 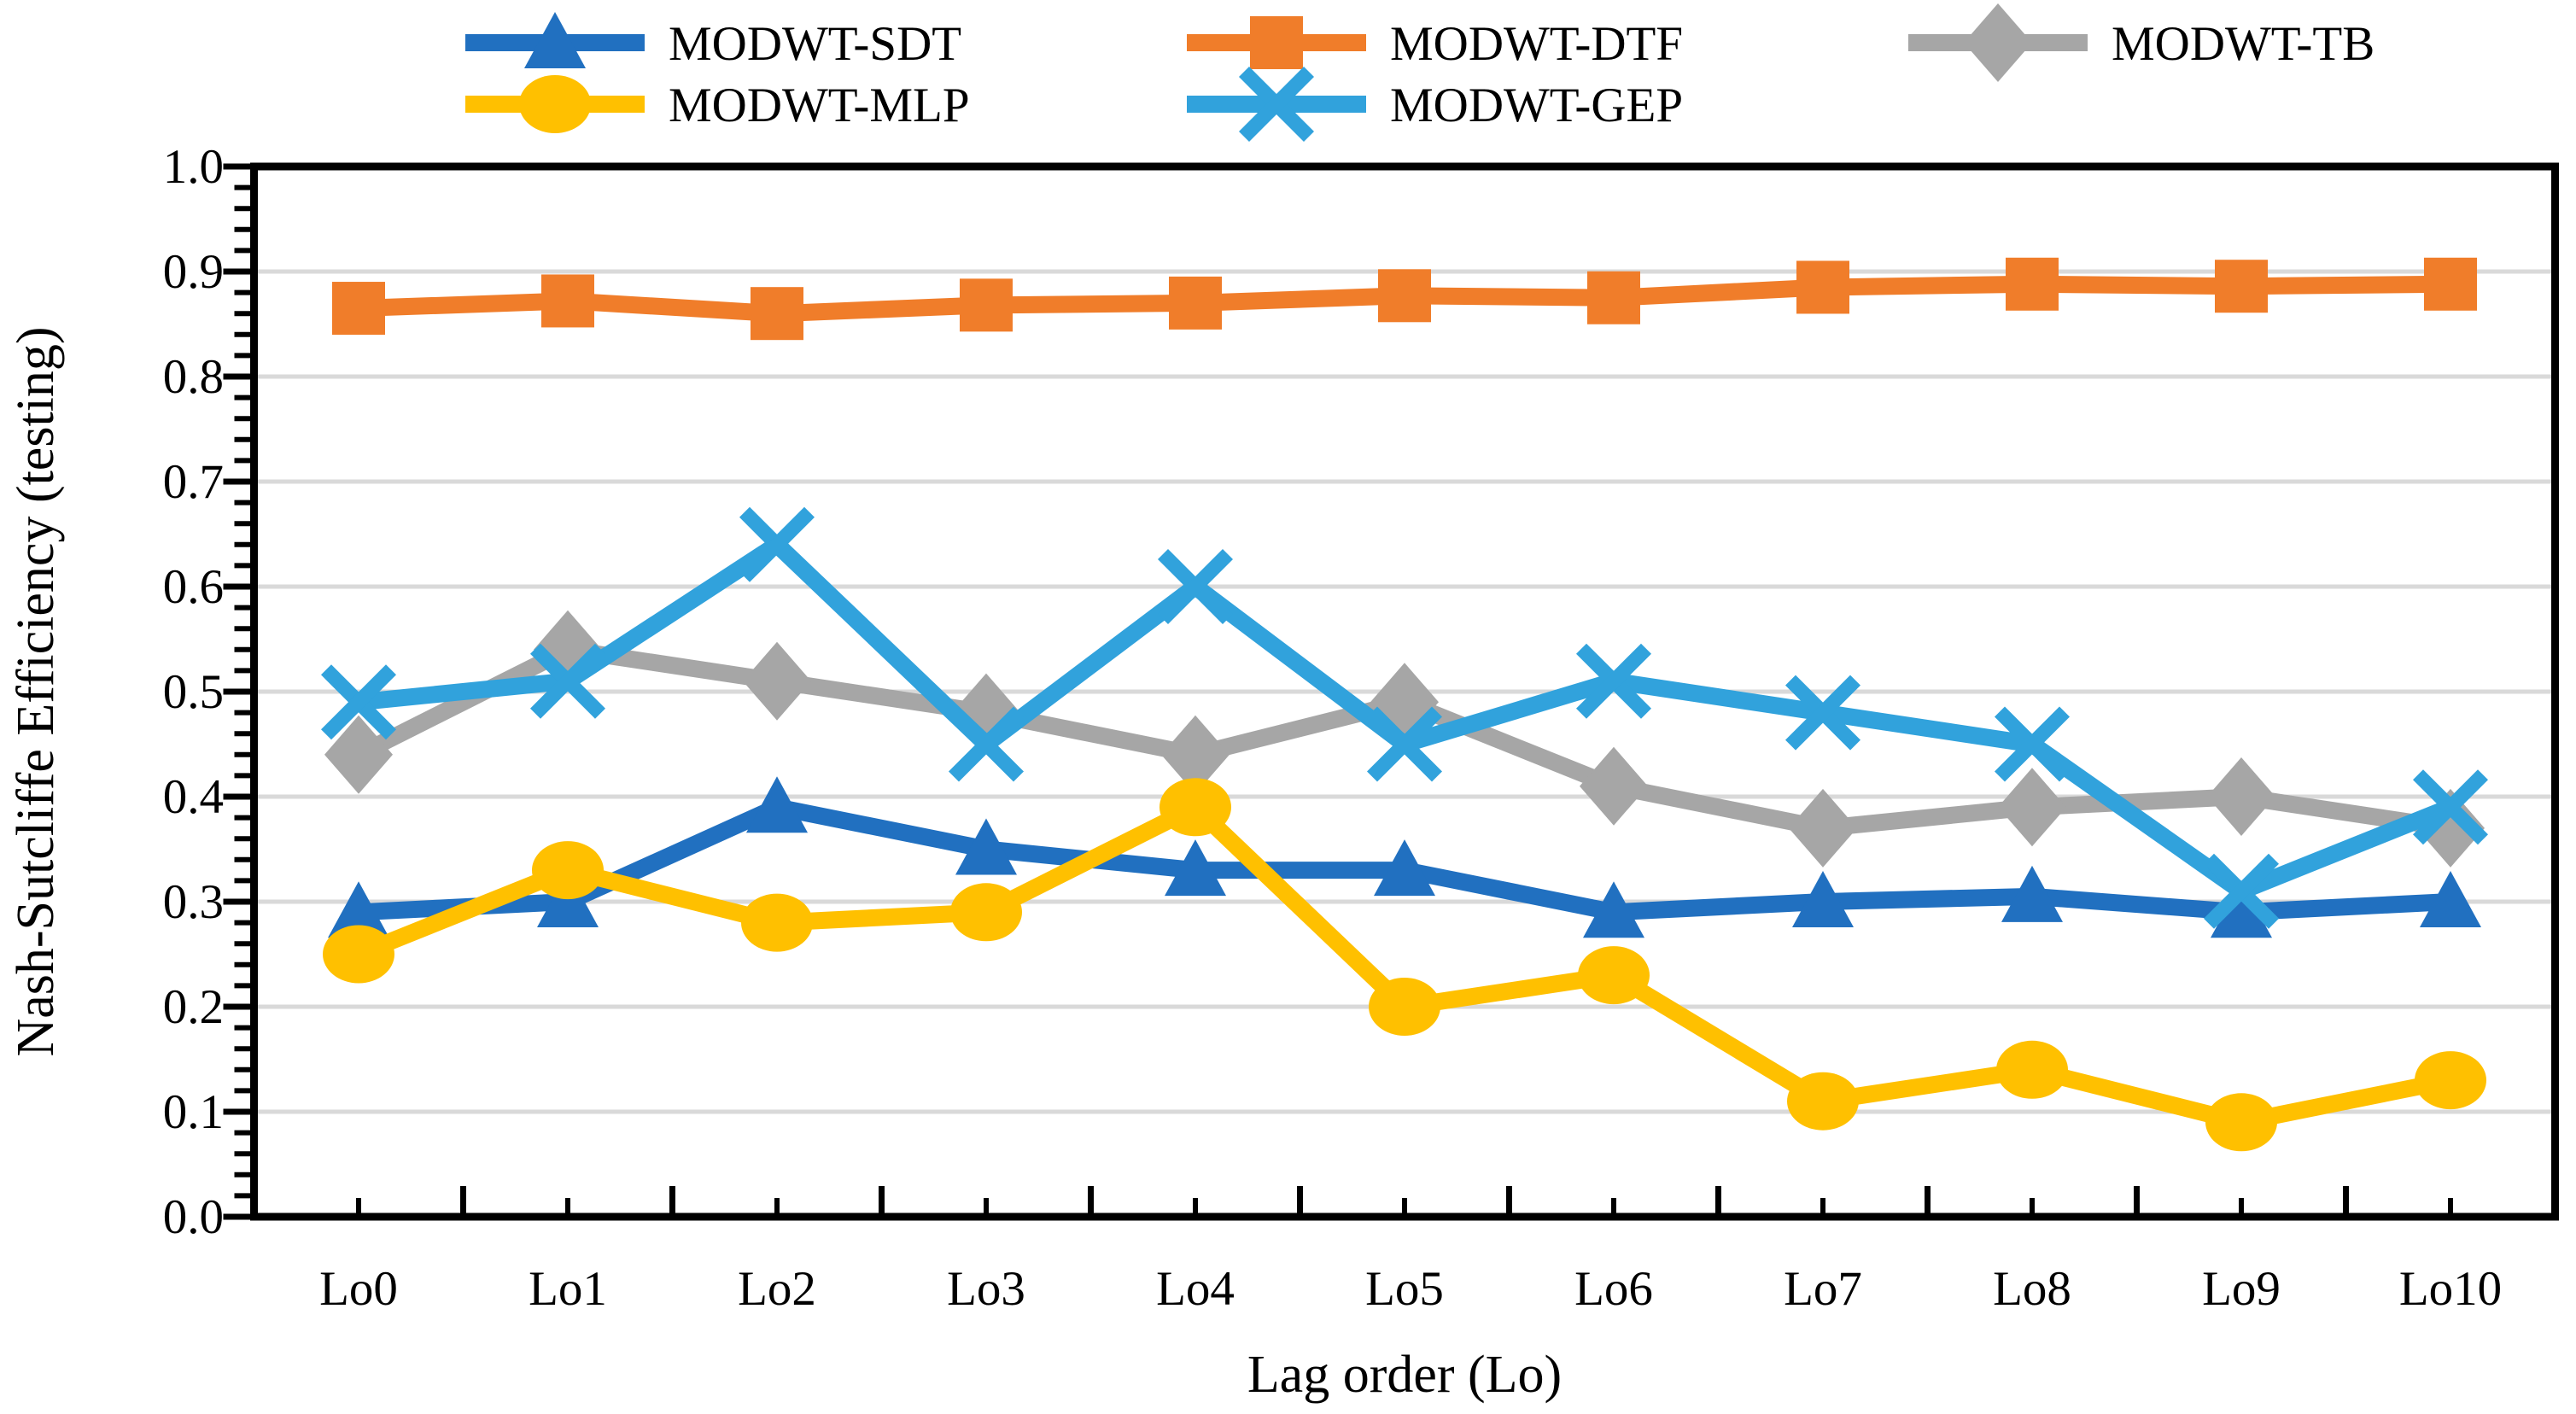 I want to click on legend-item-modwt-sdt: MODWT-SDT, so click(x=713, y=41).